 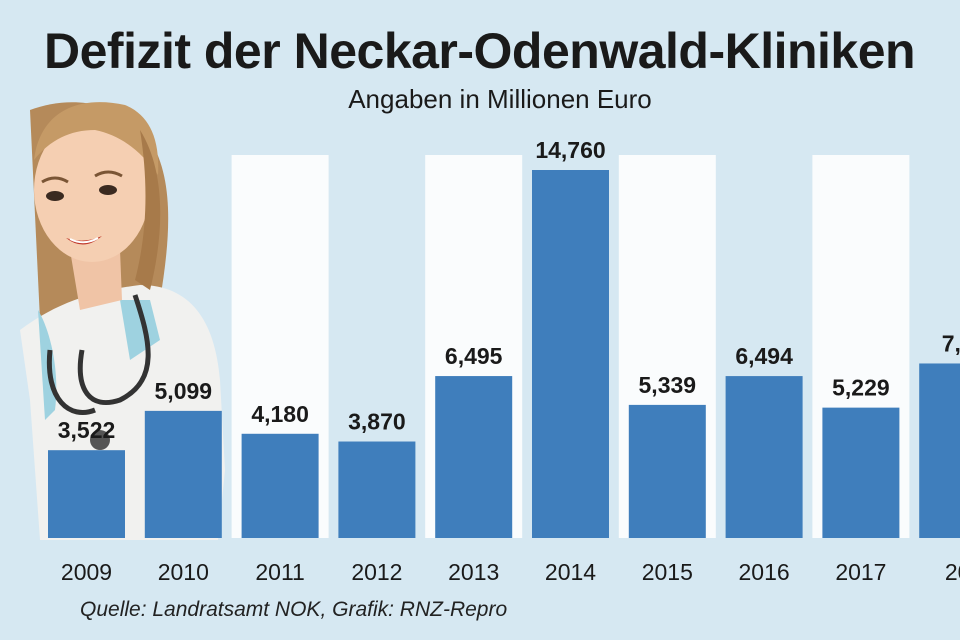 What do you see at coordinates (474, 457) in the screenshot?
I see `bar-2013` at bounding box center [474, 457].